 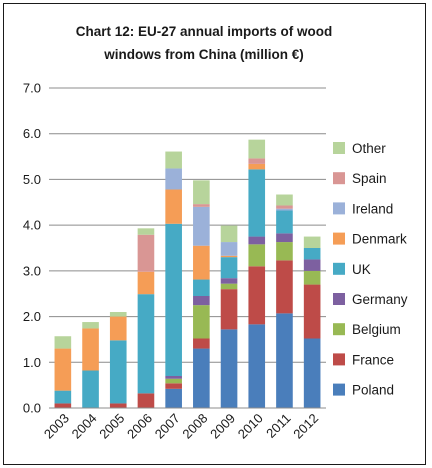 What do you see at coordinates (379, 239) in the screenshot?
I see `legend-label-denmark: Denmark` at bounding box center [379, 239].